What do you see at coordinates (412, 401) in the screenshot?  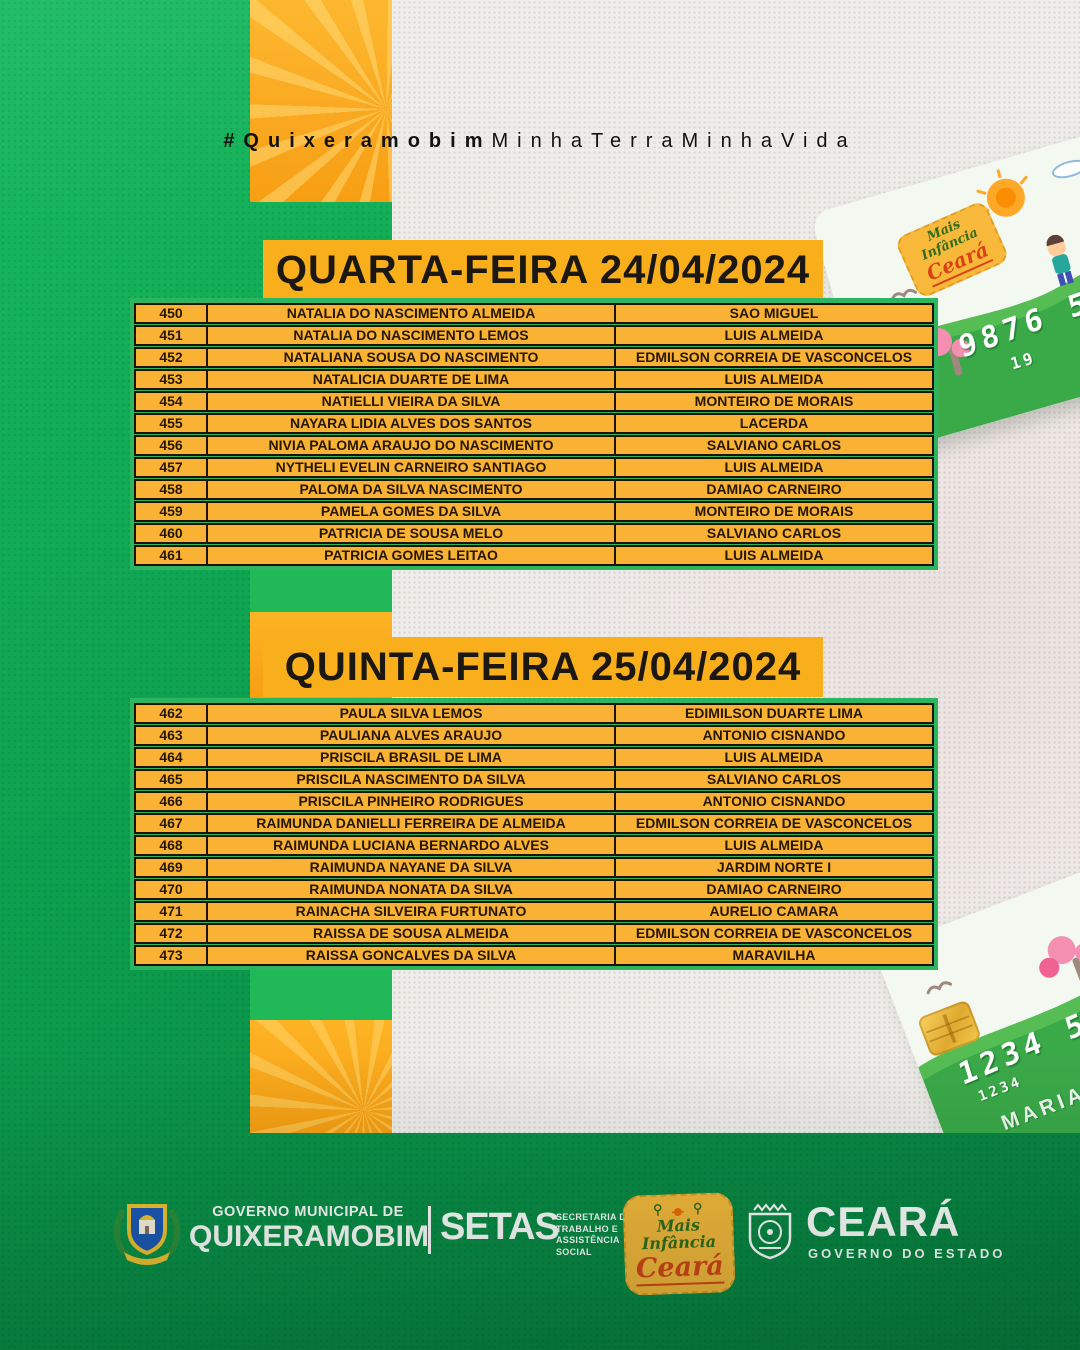 I see `row-person-name: NATIELLI VIEIRA DA SILVA` at bounding box center [412, 401].